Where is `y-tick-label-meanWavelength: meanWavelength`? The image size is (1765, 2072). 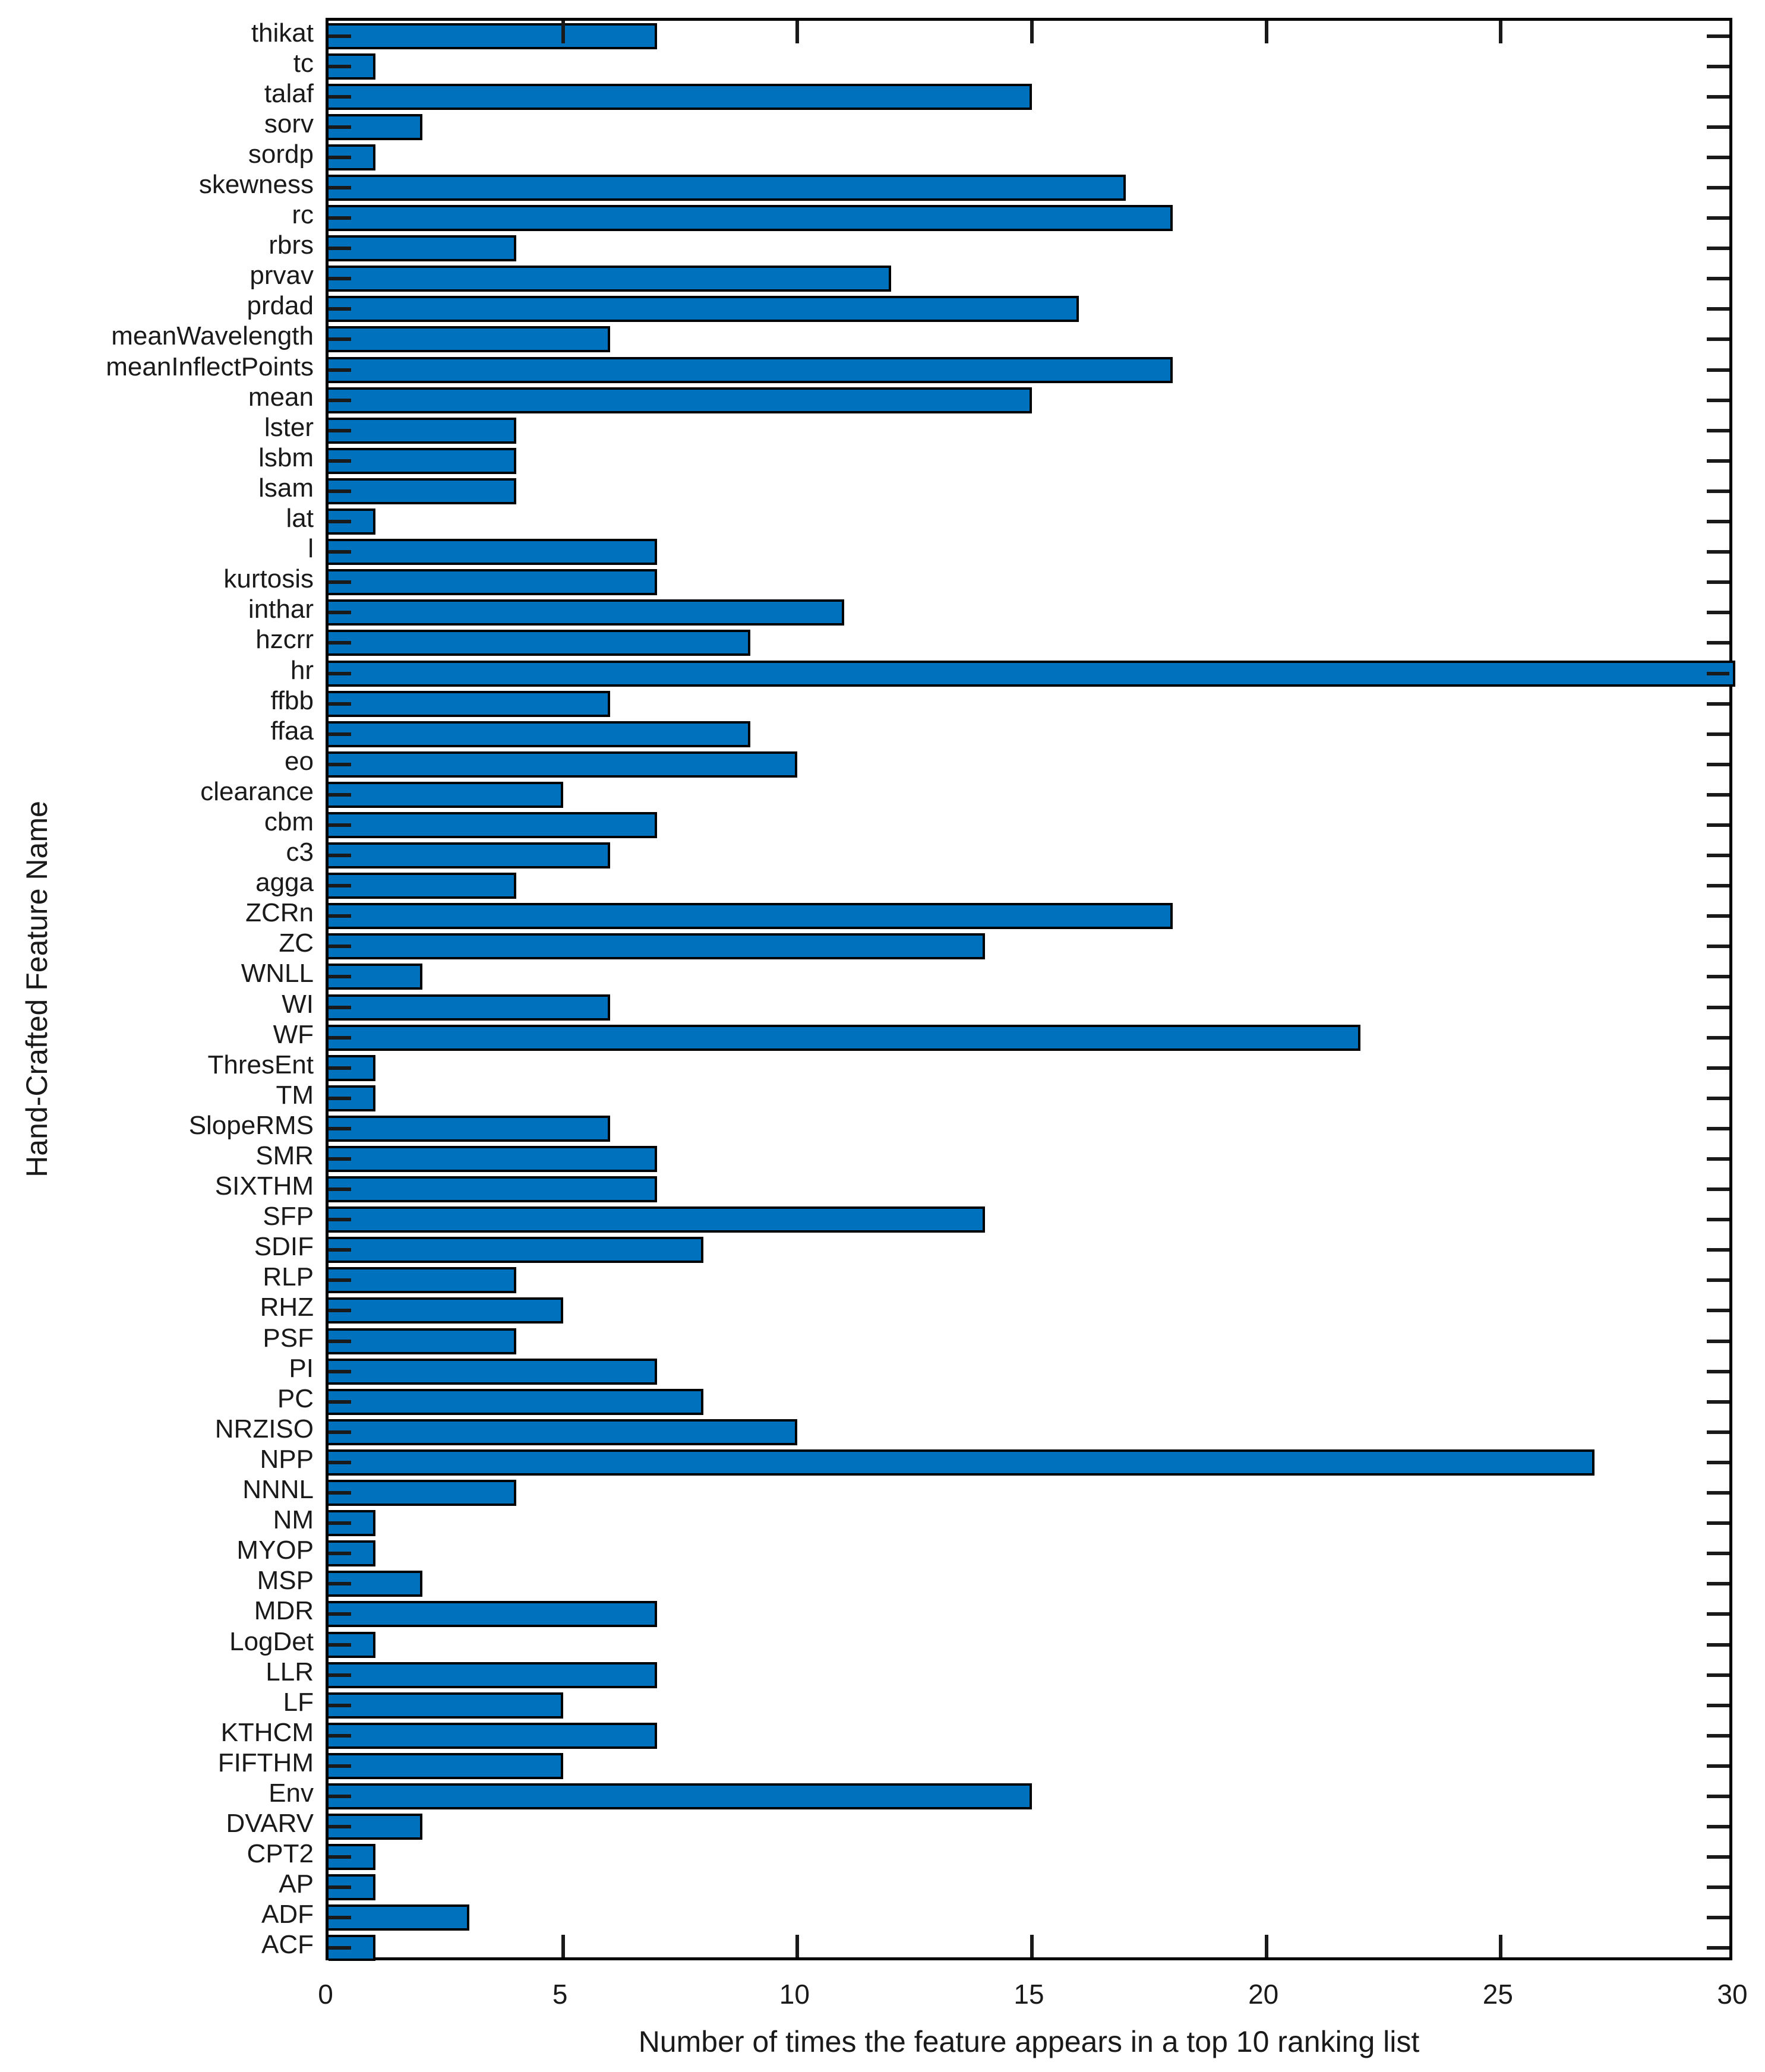
y-tick-label-meanWavelength: meanWavelength is located at coordinates (213, 336).